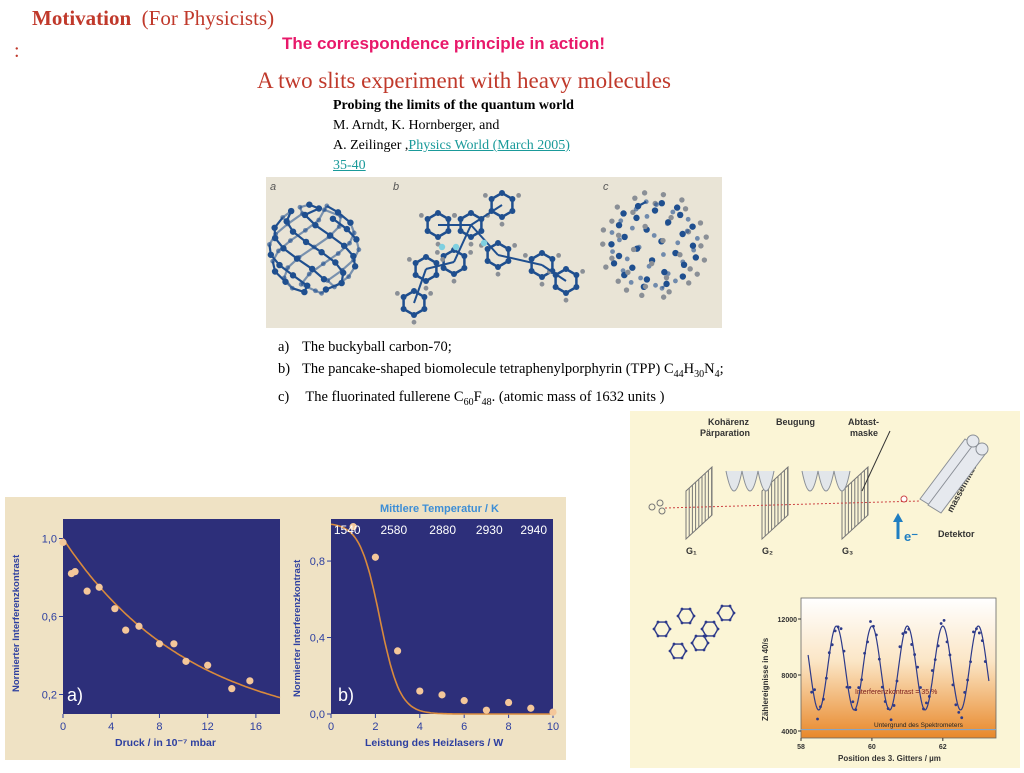 Image resolution: width=1024 pixels, height=773 pixels. I want to click on label-g2: G₂, so click(767, 551).